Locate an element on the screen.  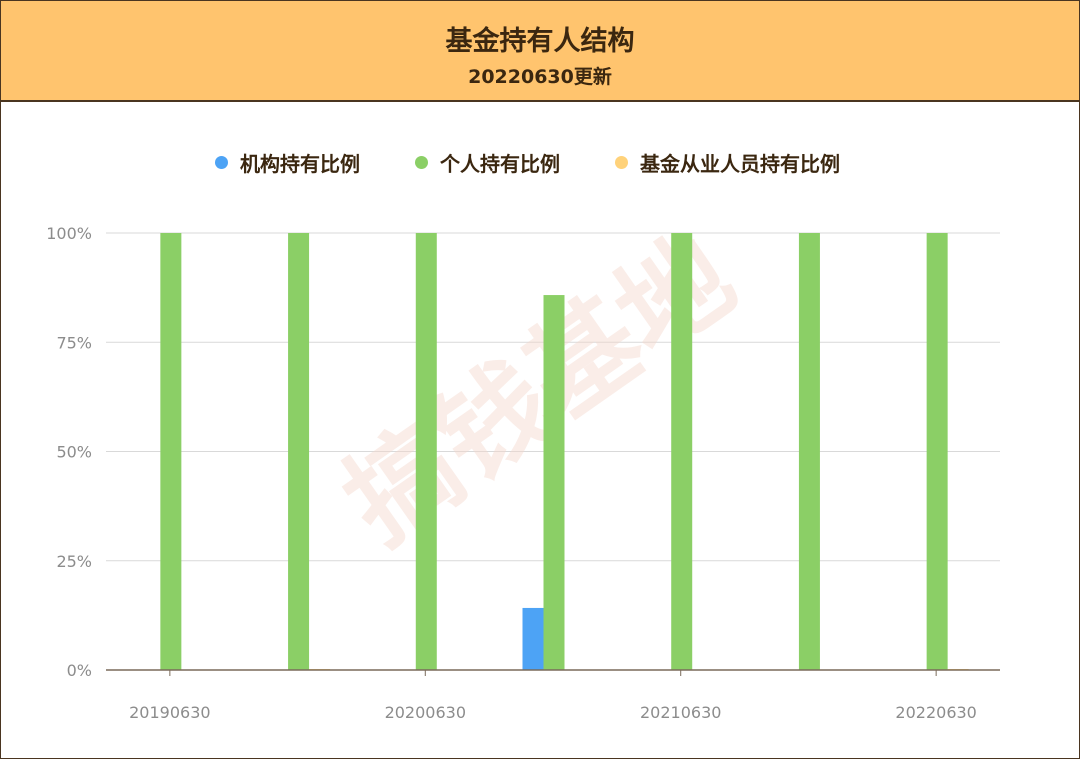
chart-legend: 机构持有比例 个人持有比例 基金从业人员持有比例 is located at coordinates (540, 163).